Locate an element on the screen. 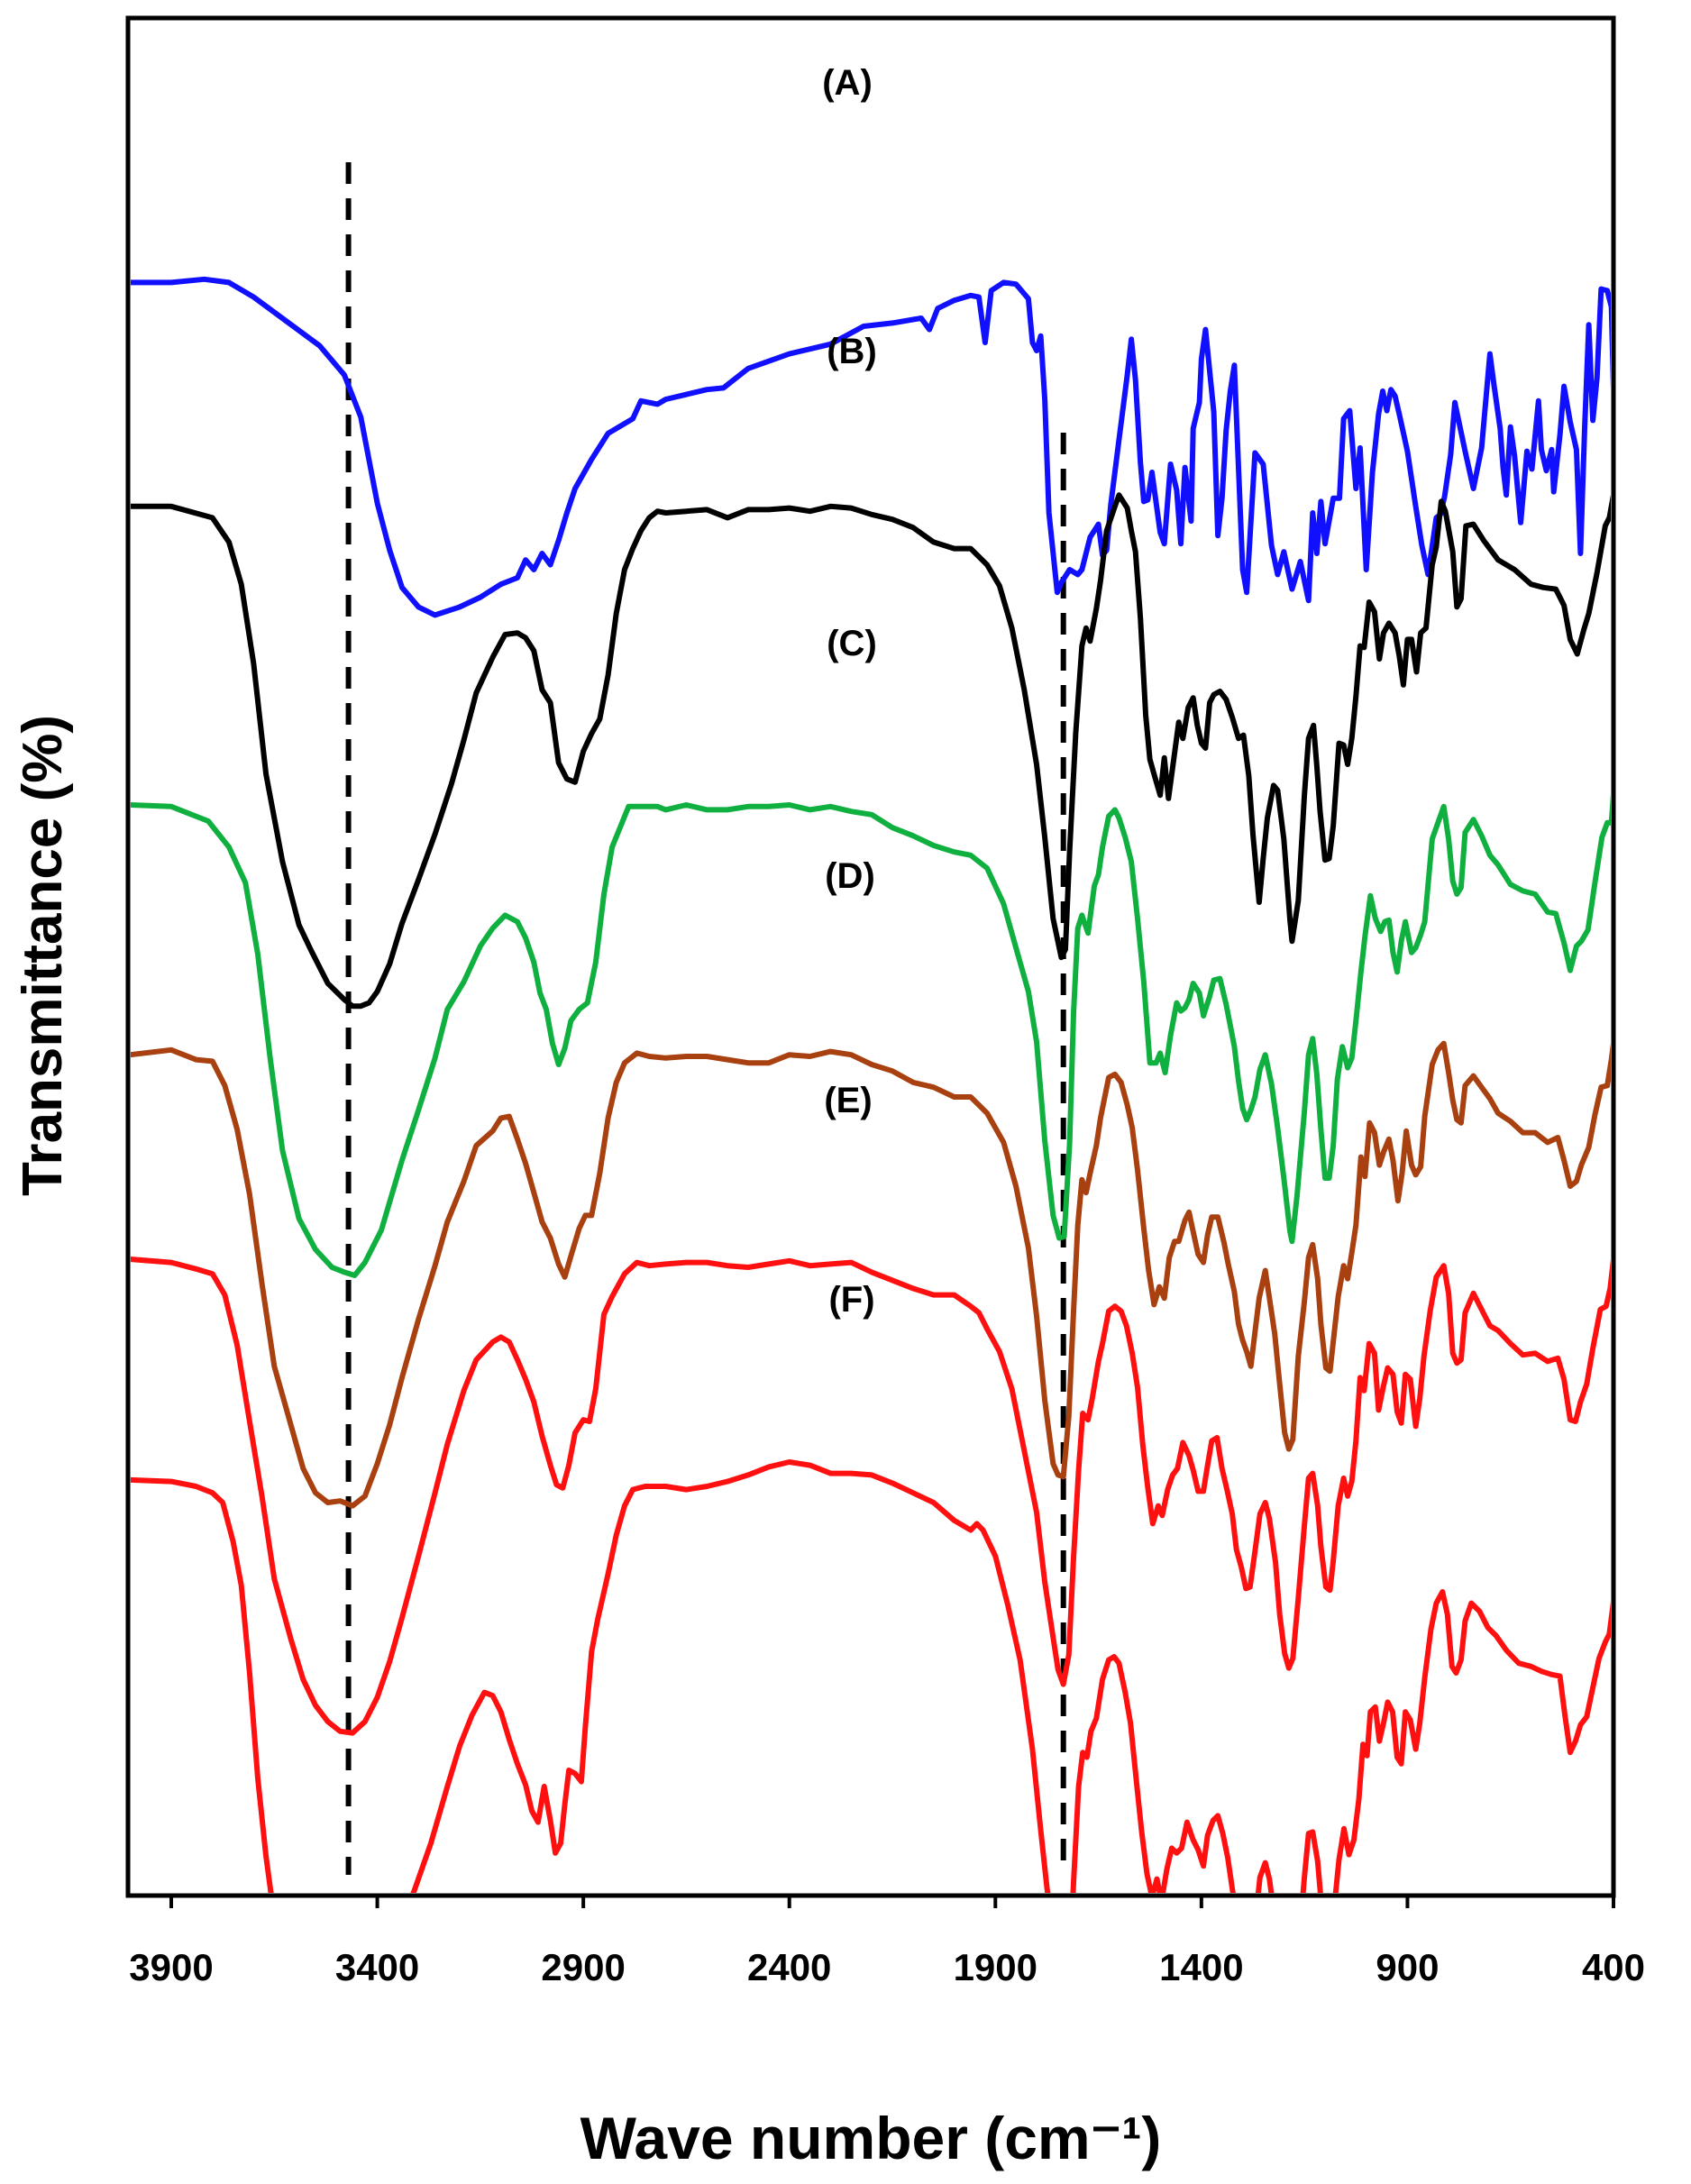 The width and height of the screenshot is (1691, 2184). series-label-a: (A) is located at coordinates (848, 83).